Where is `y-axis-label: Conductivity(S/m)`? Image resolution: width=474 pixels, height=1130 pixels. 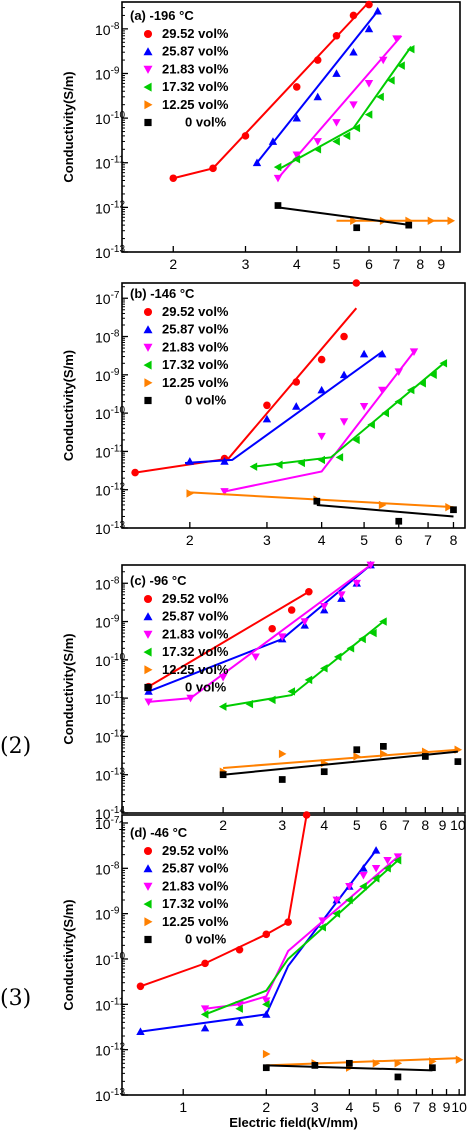 y-axis-label: Conductivity(S/m) is located at coordinates (68, 688).